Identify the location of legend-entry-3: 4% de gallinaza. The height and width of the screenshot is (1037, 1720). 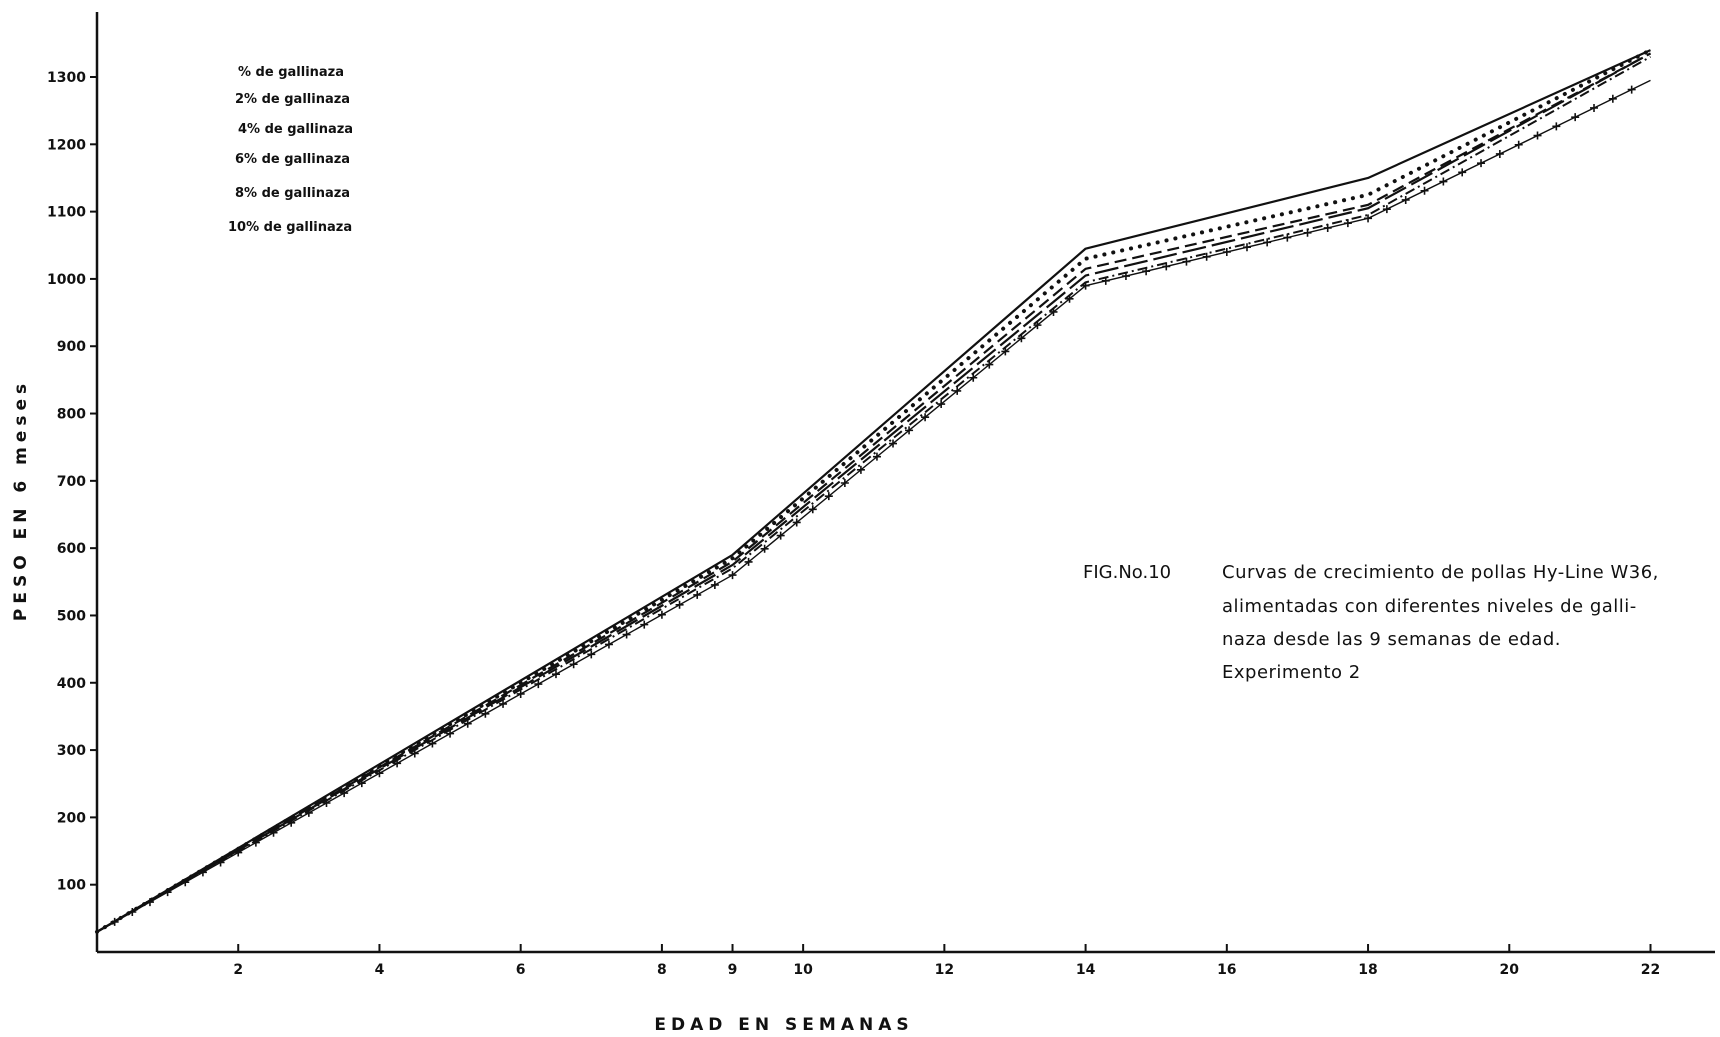
(295, 129).